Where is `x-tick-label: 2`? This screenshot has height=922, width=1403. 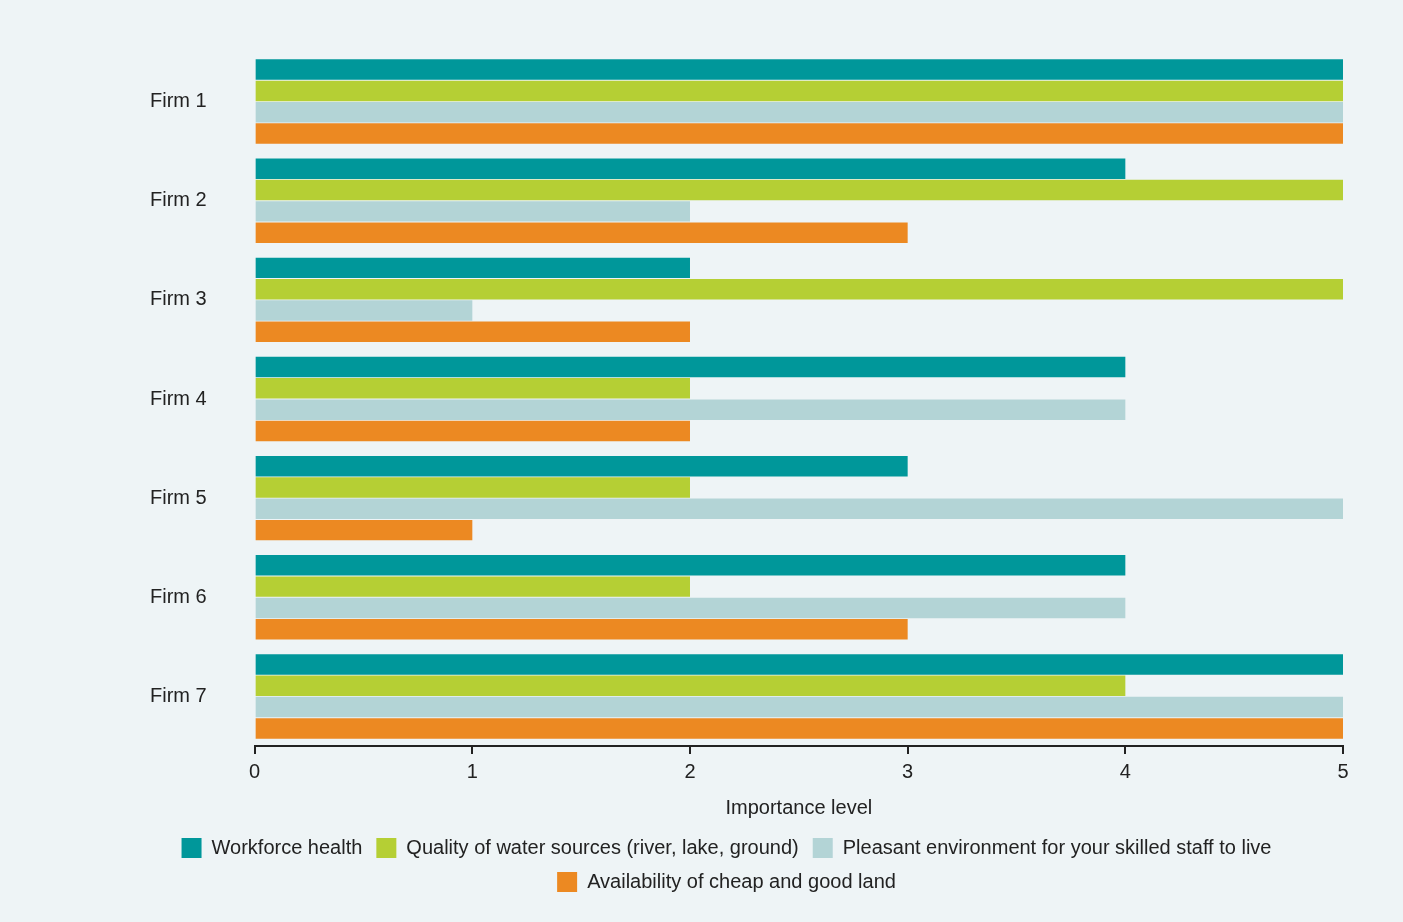 x-tick-label: 2 is located at coordinates (690, 770).